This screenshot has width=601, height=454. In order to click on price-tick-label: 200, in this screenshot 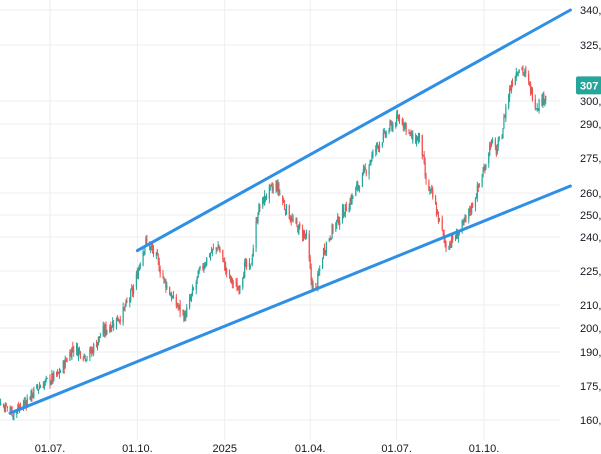, I will do `click(590, 329)`.